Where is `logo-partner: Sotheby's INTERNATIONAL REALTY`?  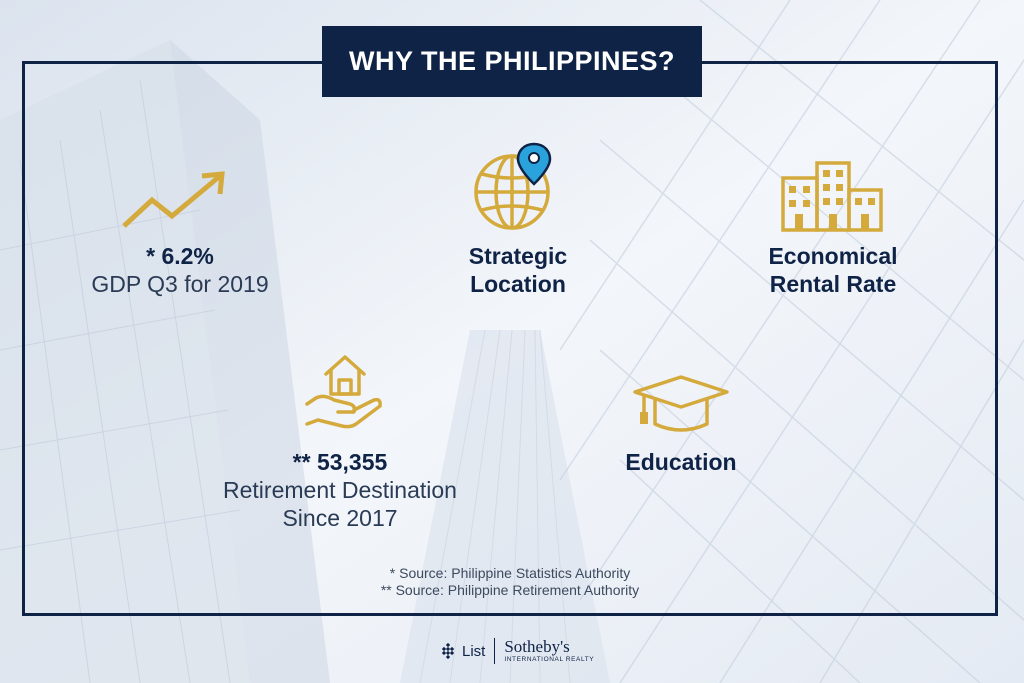 logo-partner: Sotheby's INTERNATIONAL REALTY is located at coordinates (549, 651).